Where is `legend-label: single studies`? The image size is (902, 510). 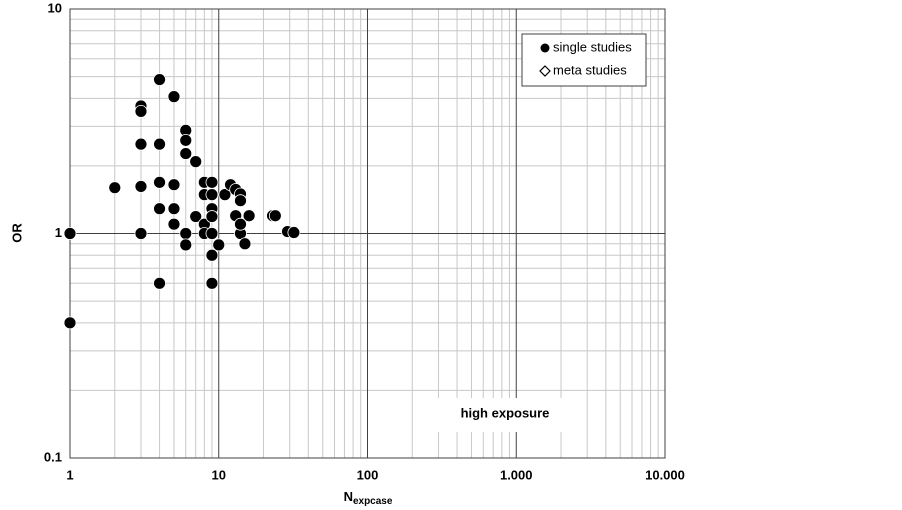
legend-label: single studies is located at coordinates (592, 46).